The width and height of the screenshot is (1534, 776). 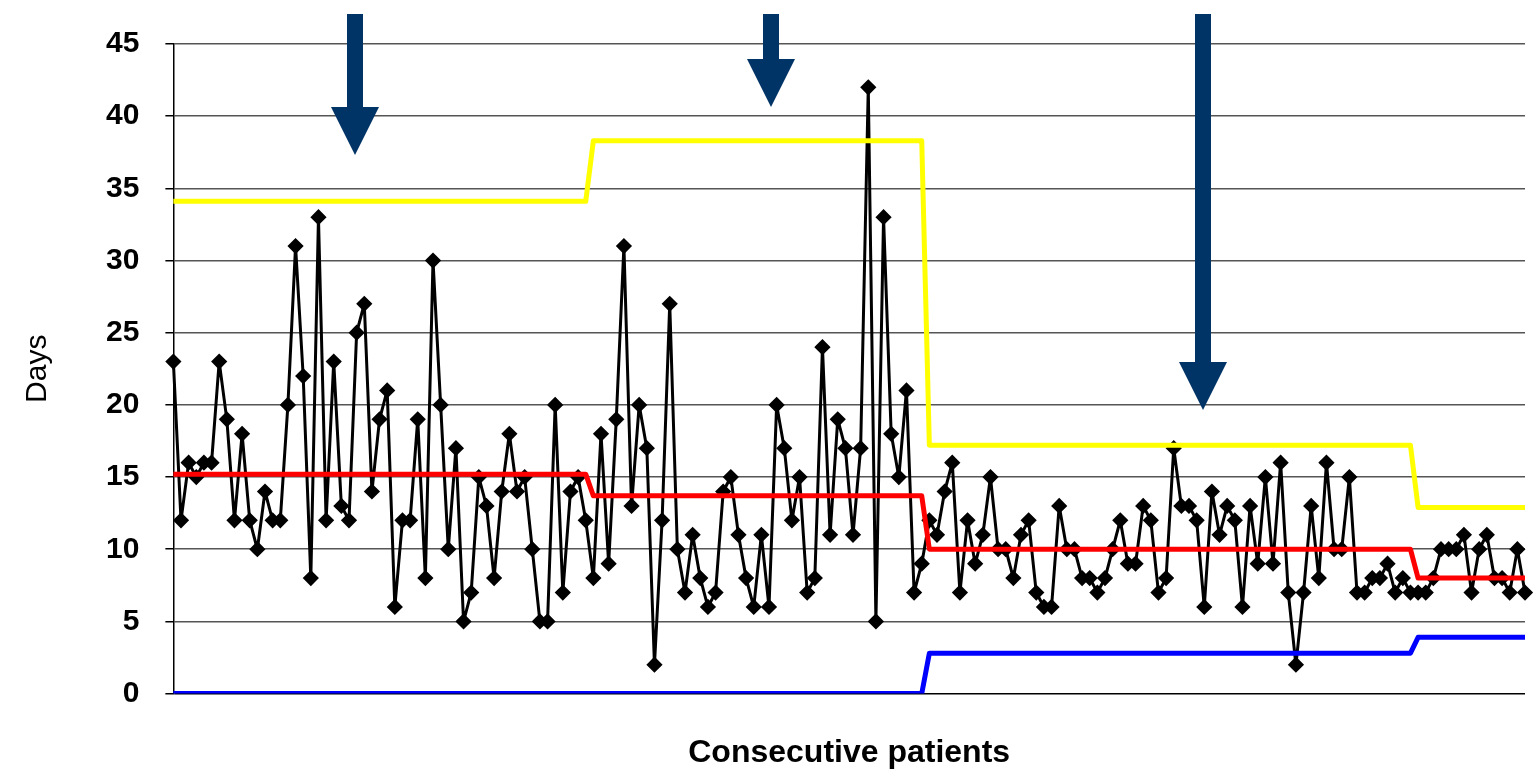 What do you see at coordinates (122, 475) in the screenshot?
I see `y-tick-label: 15` at bounding box center [122, 475].